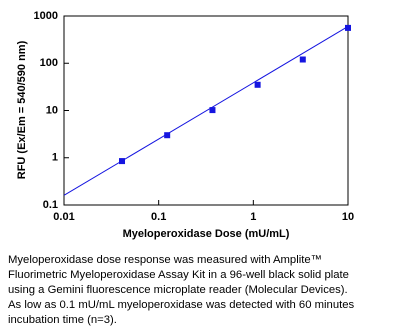 The image size is (400, 332). Describe the element at coordinates (52, 110) in the screenshot. I see `y-tick-label: 10` at that location.